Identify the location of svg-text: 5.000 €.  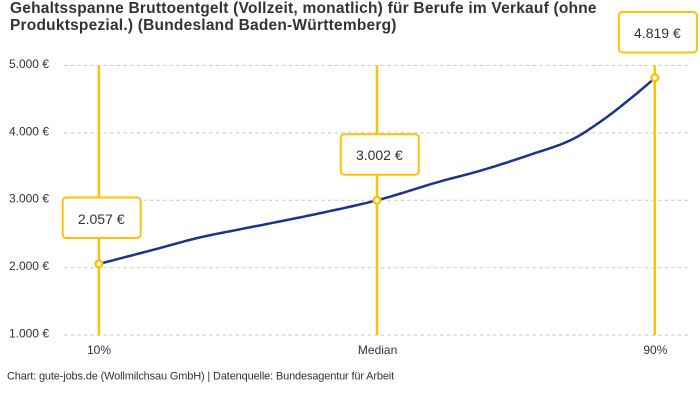
(29, 64).